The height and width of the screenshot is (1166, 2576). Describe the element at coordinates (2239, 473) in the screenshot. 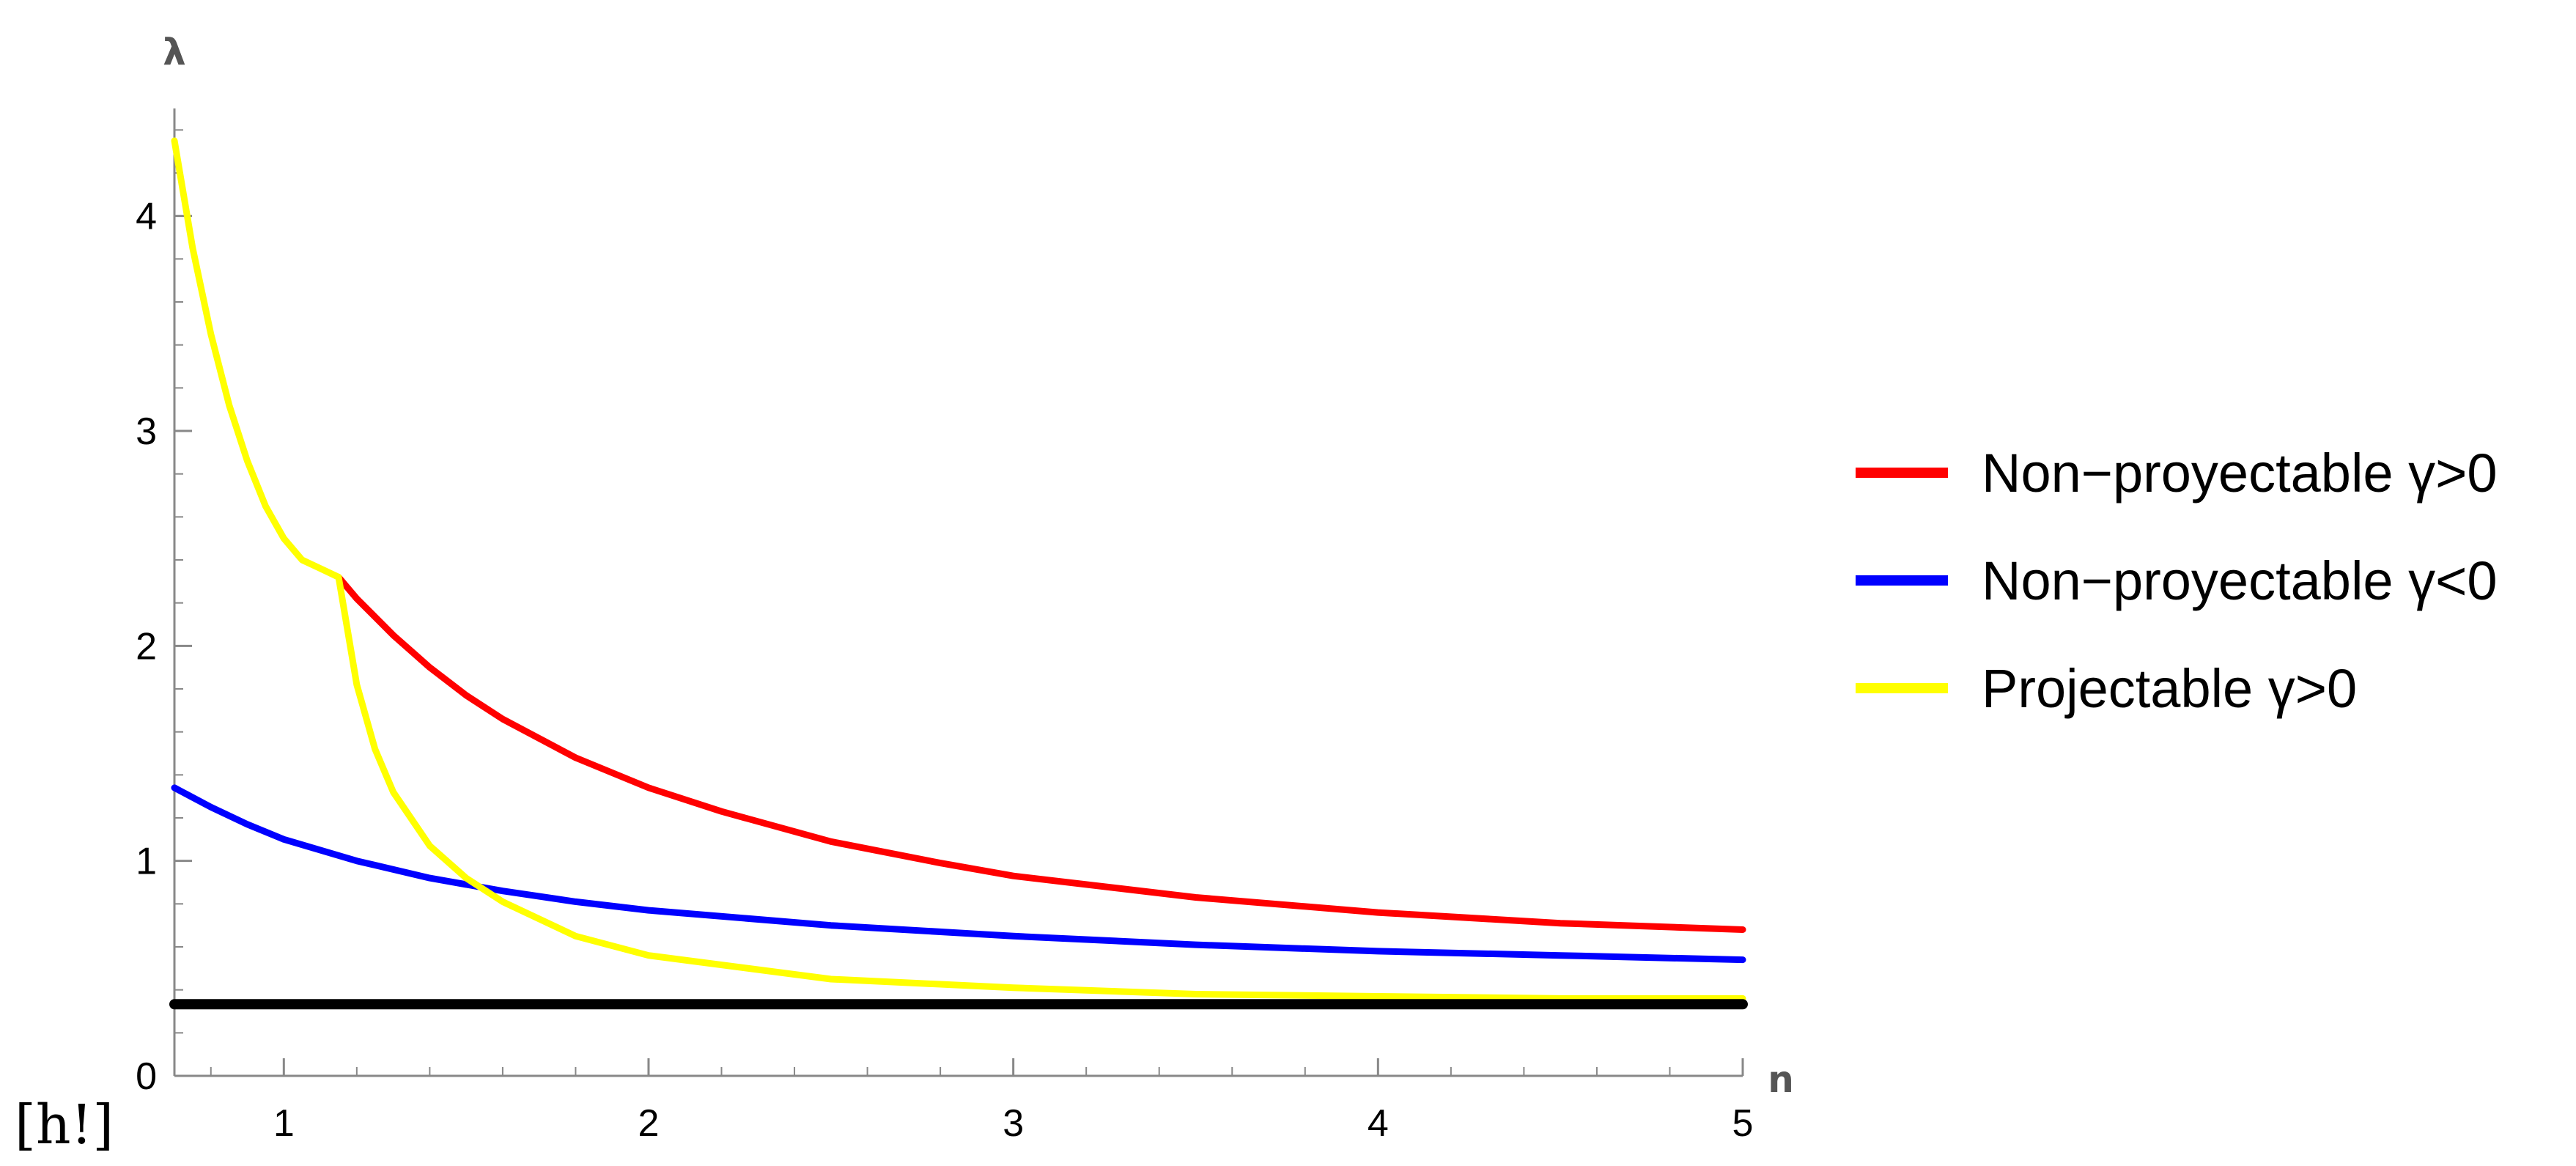

I see `legend-label-0: Non−proyectable γ>0` at that location.